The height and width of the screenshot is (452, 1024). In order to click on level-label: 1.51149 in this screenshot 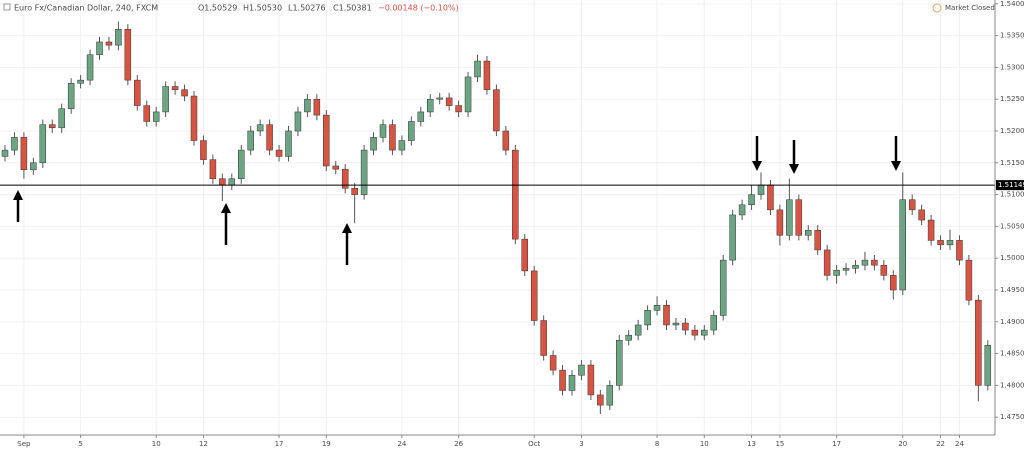, I will do `click(1011, 185)`.